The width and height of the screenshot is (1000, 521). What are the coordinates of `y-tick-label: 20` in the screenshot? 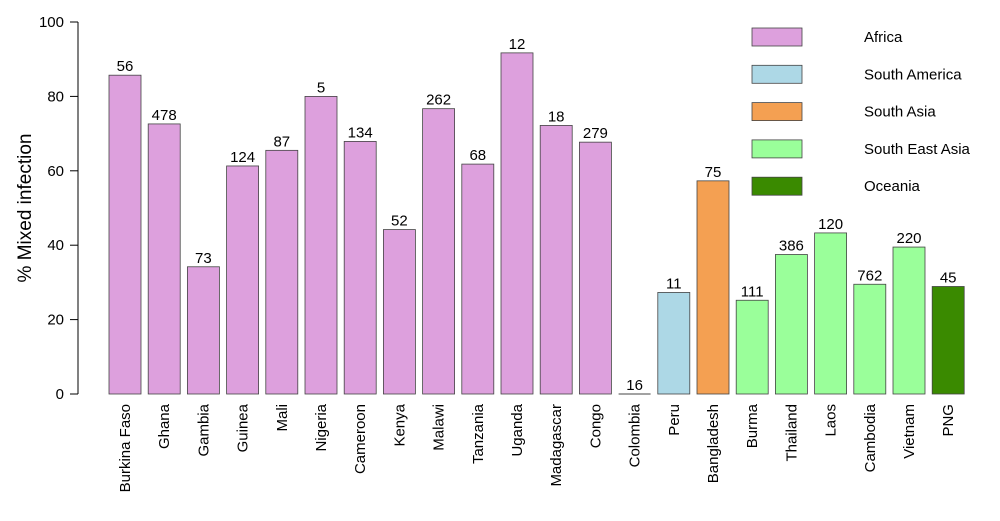 It's located at (55, 320).